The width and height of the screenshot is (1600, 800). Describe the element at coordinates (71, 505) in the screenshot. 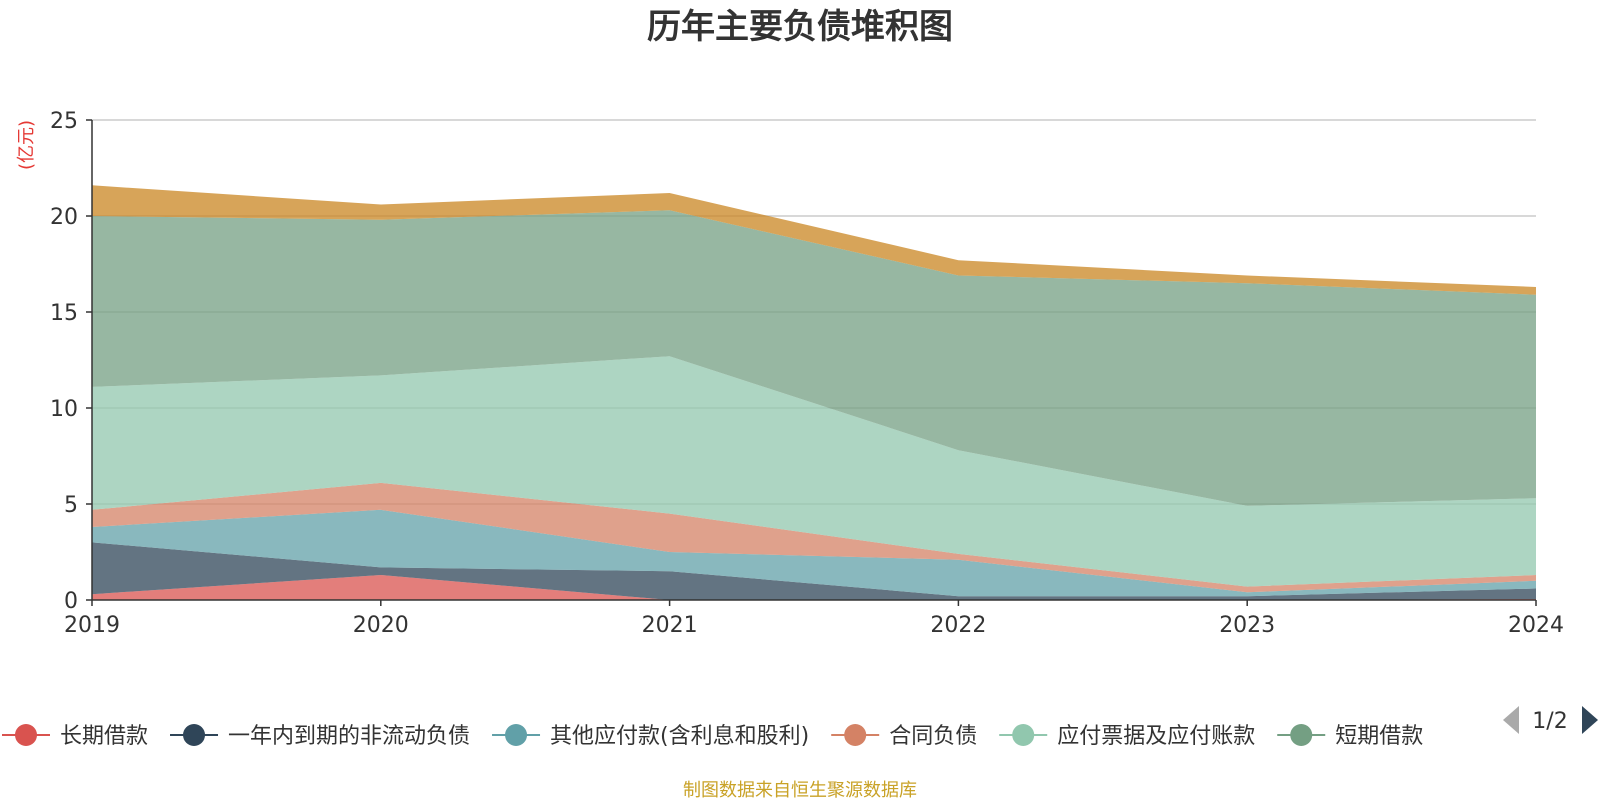

I see `y-tick-label: 5` at that location.